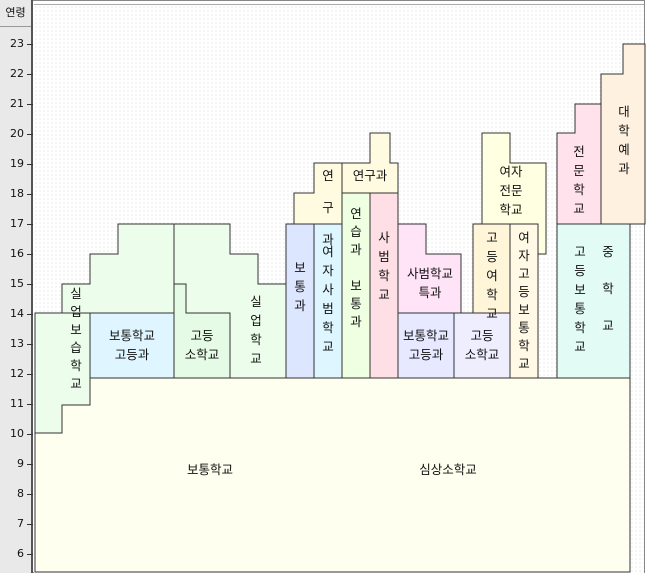 This screenshot has height=574, width=646. Describe the element at coordinates (510, 190) in the screenshot. I see `label-yeoja-jeonmun: 전문` at that location.